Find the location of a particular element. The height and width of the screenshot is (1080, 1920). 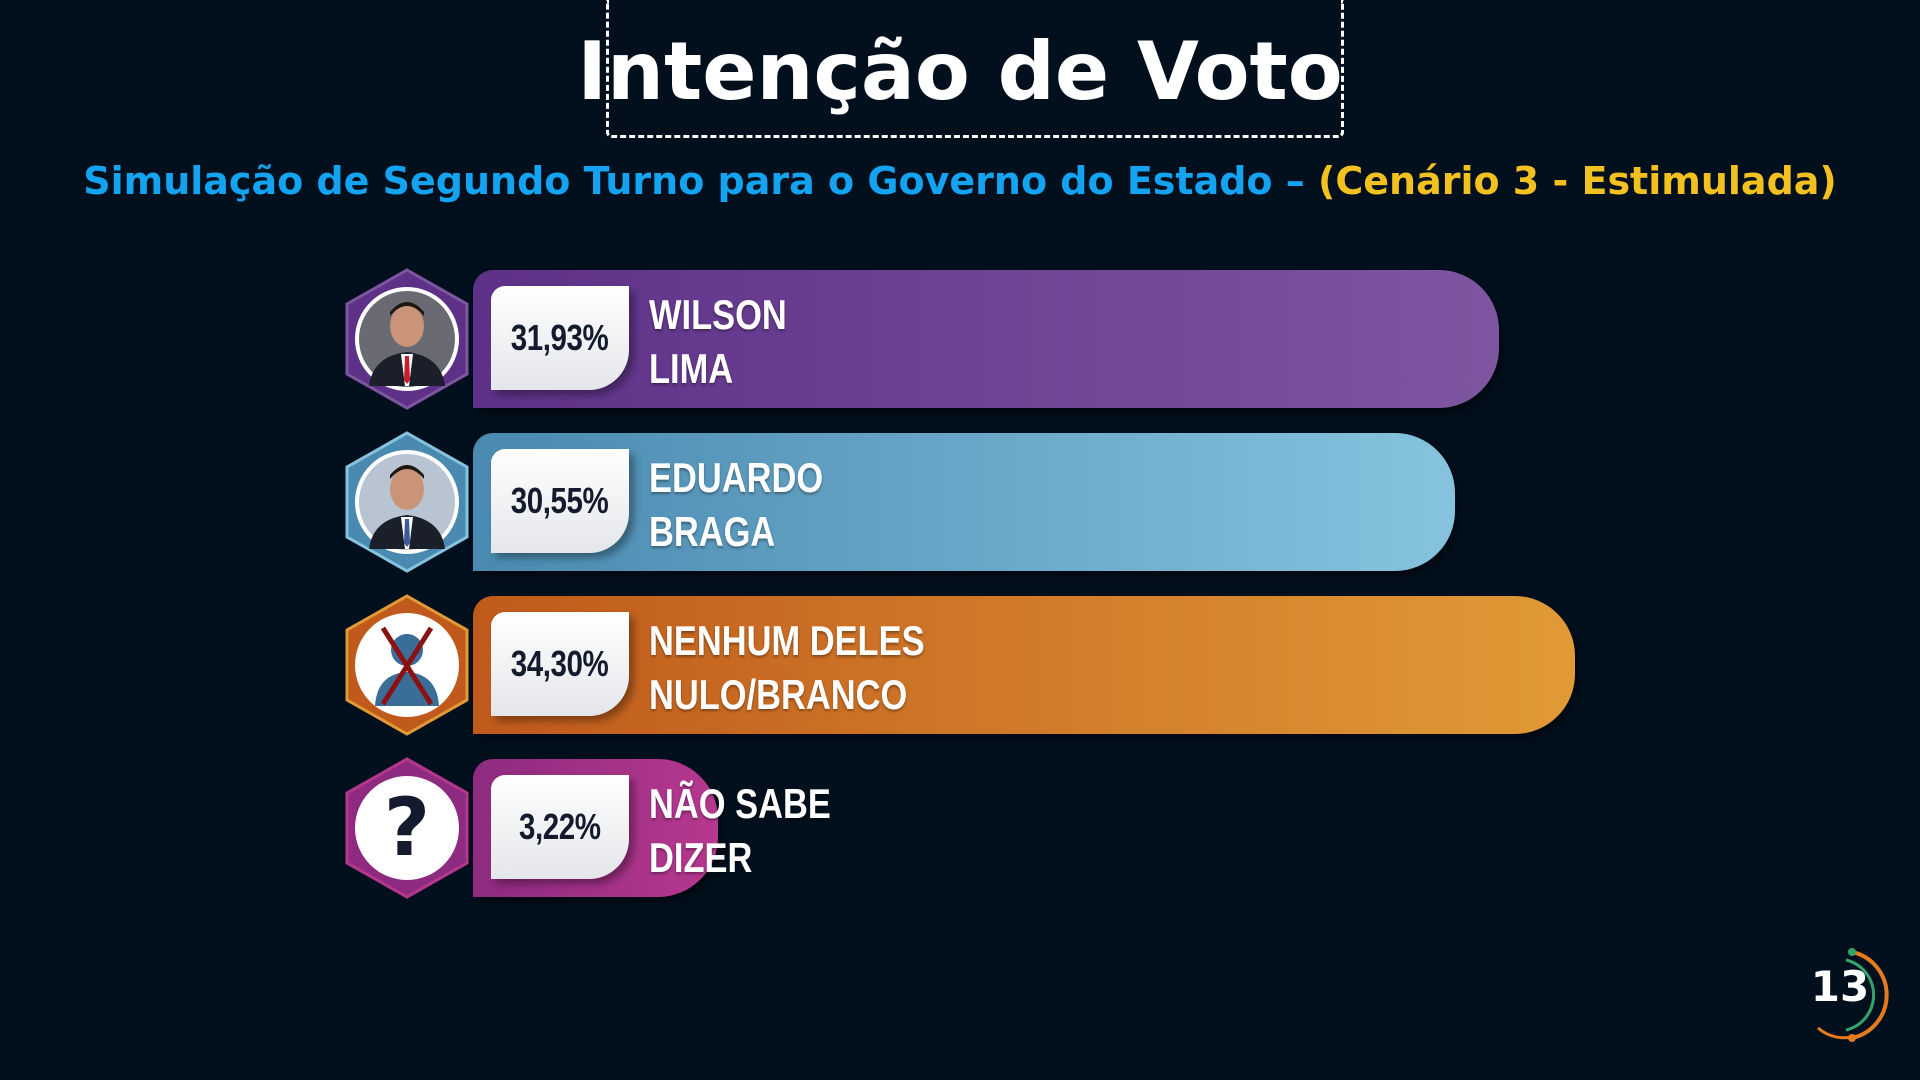

category-label-line1: NÃO SABE is located at coordinates (740, 803).